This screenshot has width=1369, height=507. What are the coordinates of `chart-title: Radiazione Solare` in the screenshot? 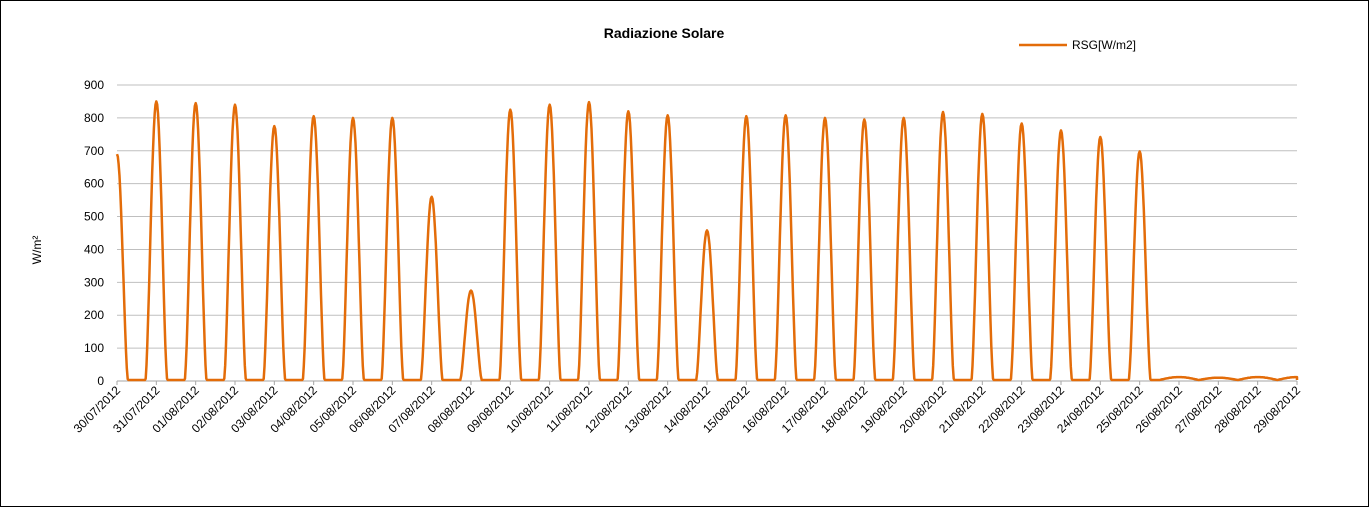 It's located at (664, 33).